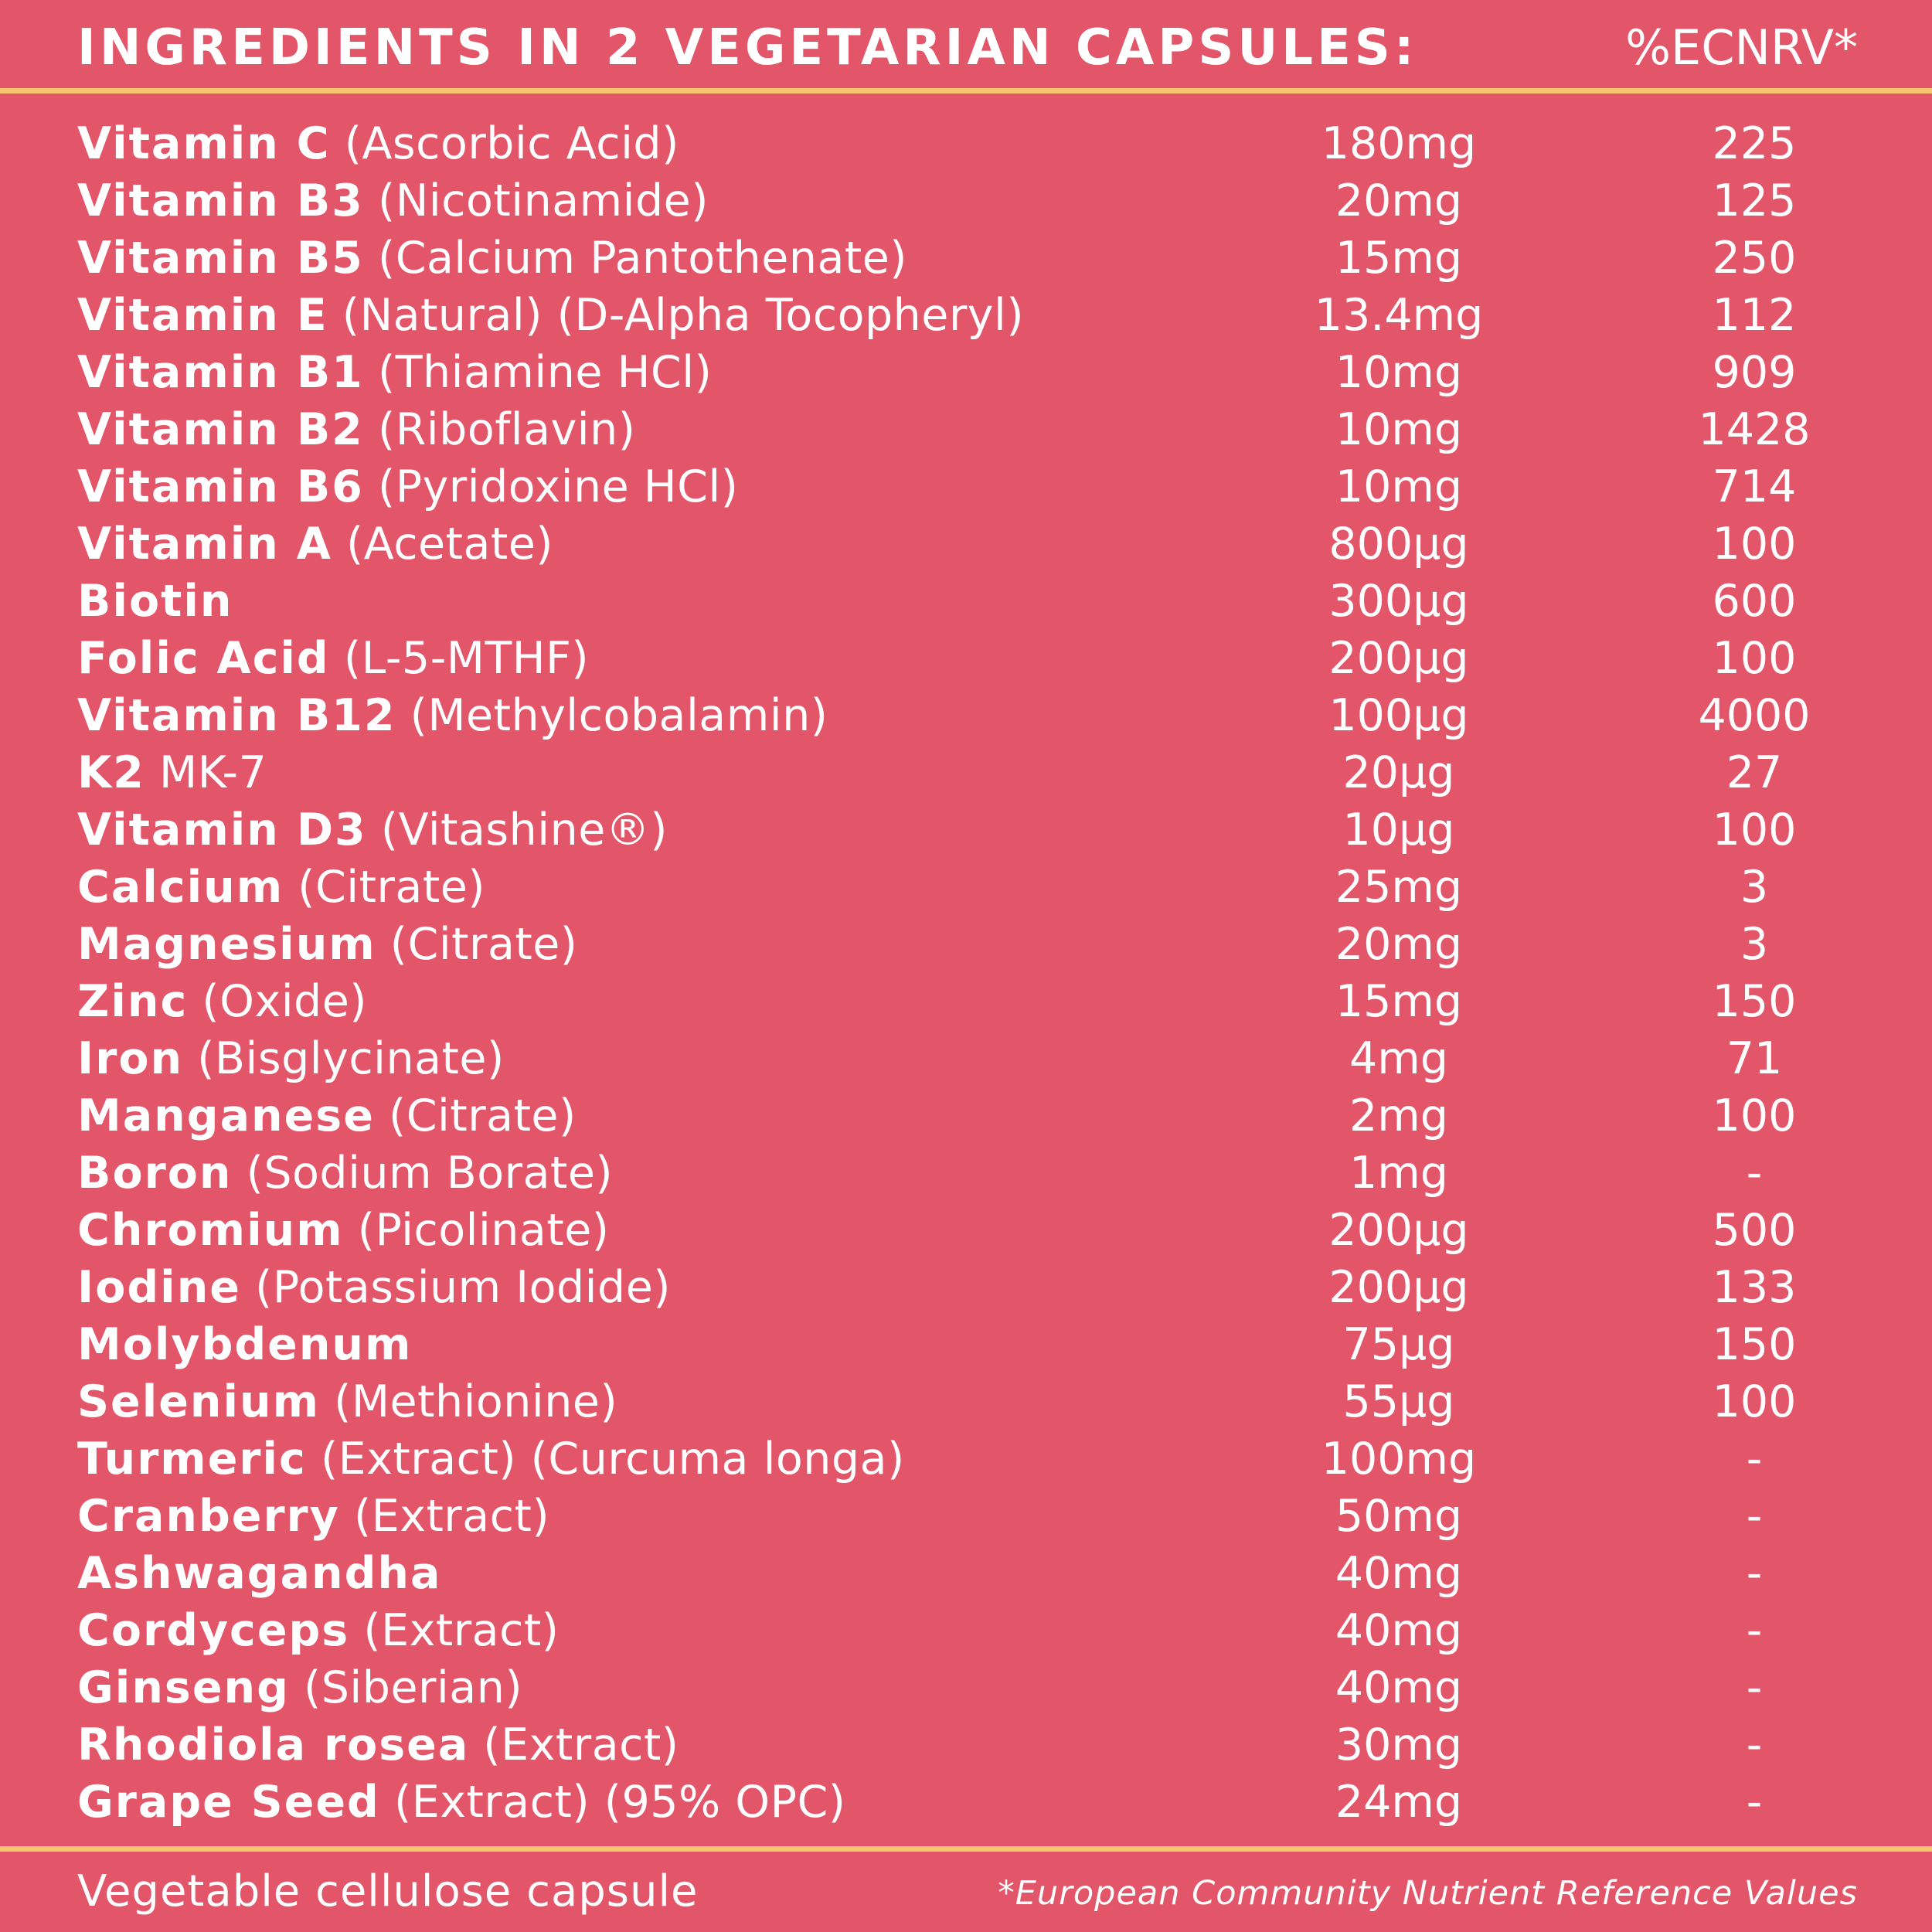  What do you see at coordinates (209, 1517) in the screenshot?
I see `ingredient-name: Cranberry` at bounding box center [209, 1517].